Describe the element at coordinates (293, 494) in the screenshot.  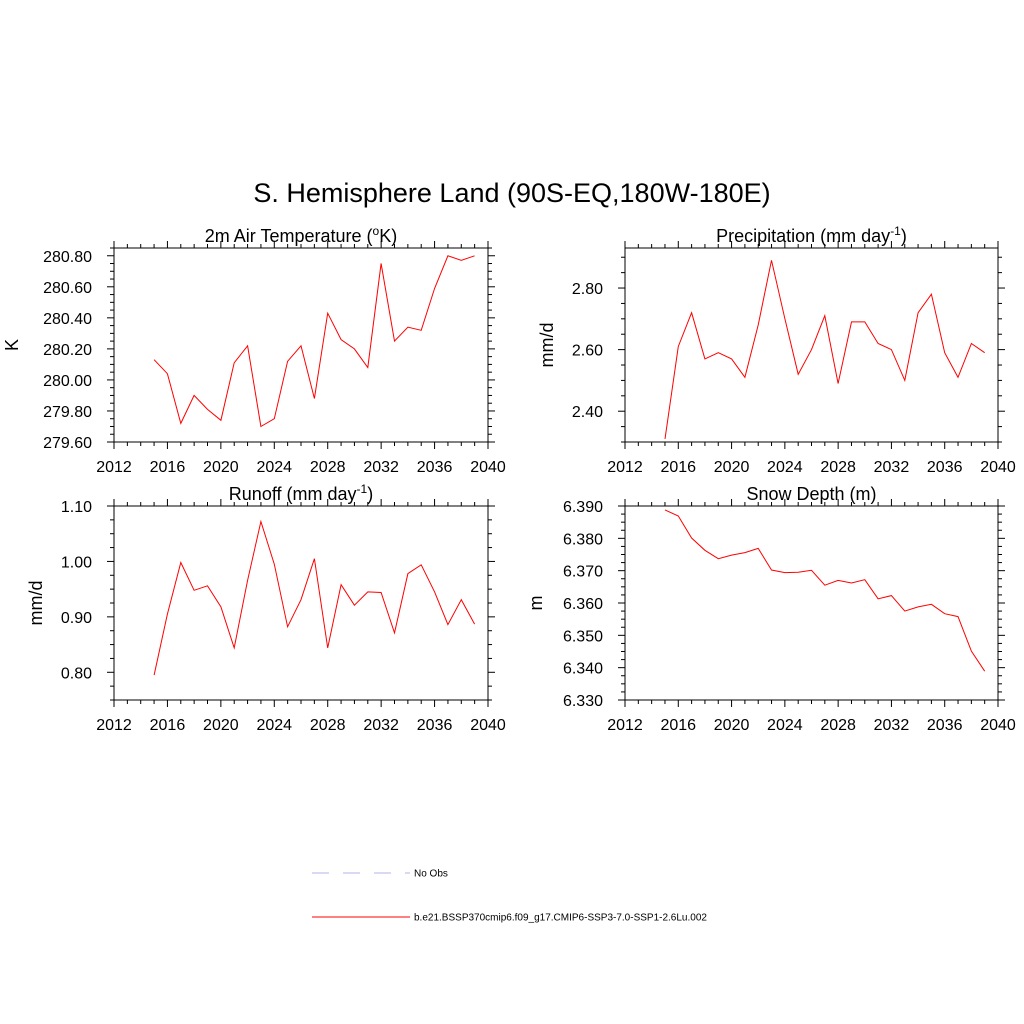
I see `panel-title-text: Runoff (mm day` at that location.